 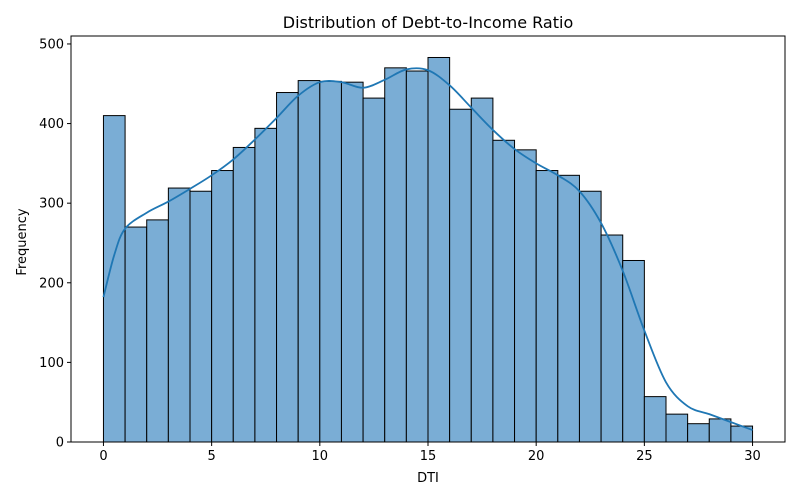 What do you see at coordinates (60, 443) in the screenshot?
I see `y-tick-label: 0` at bounding box center [60, 443].